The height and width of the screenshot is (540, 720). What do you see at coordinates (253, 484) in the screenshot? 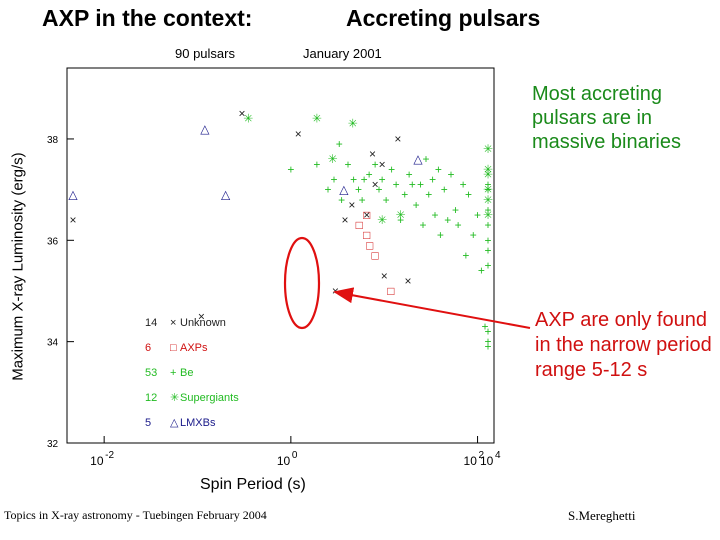
I see `x-axis-label: Spin Period (s)` at bounding box center [253, 484].